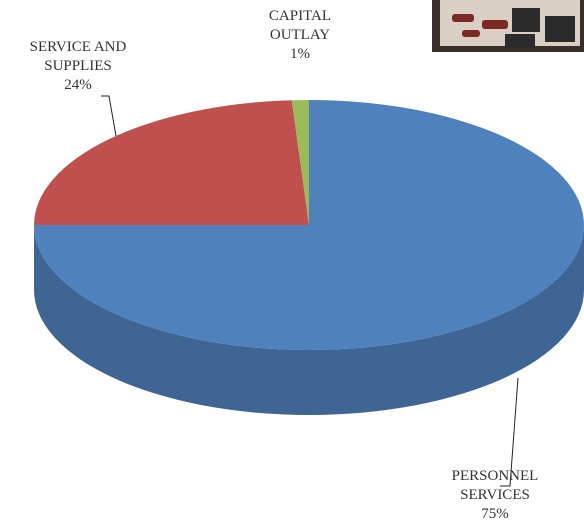  What do you see at coordinates (300, 54) in the screenshot?
I see `value-label: 1%` at bounding box center [300, 54].